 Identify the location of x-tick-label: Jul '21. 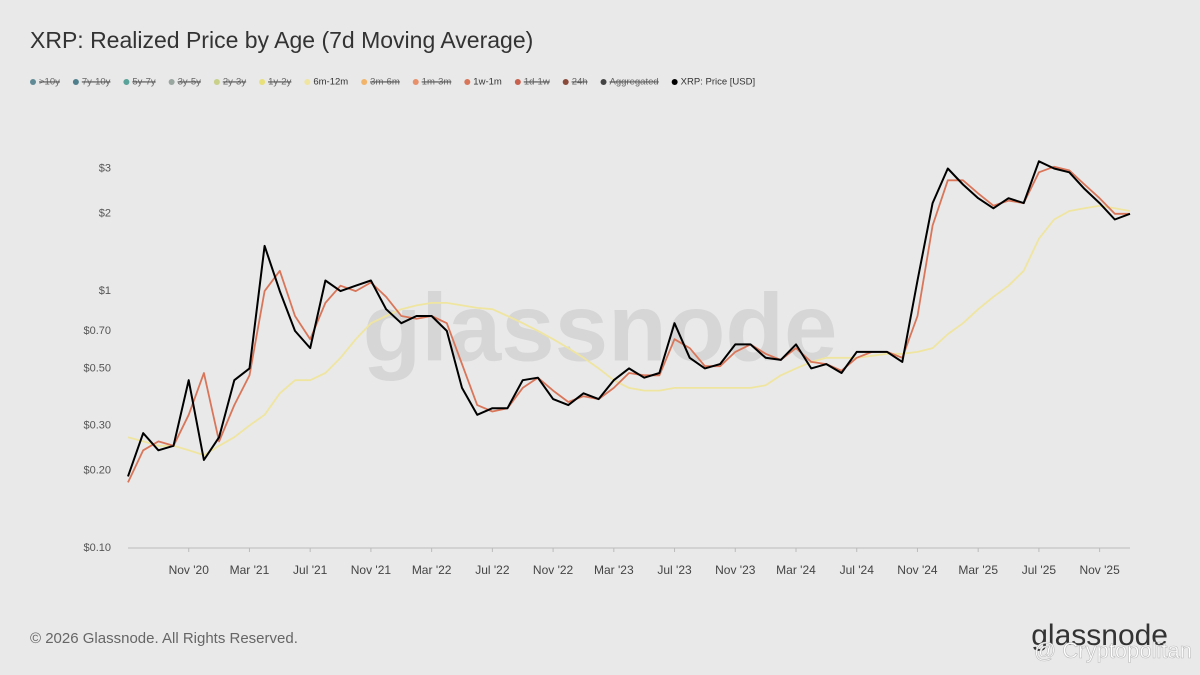
(310, 570).